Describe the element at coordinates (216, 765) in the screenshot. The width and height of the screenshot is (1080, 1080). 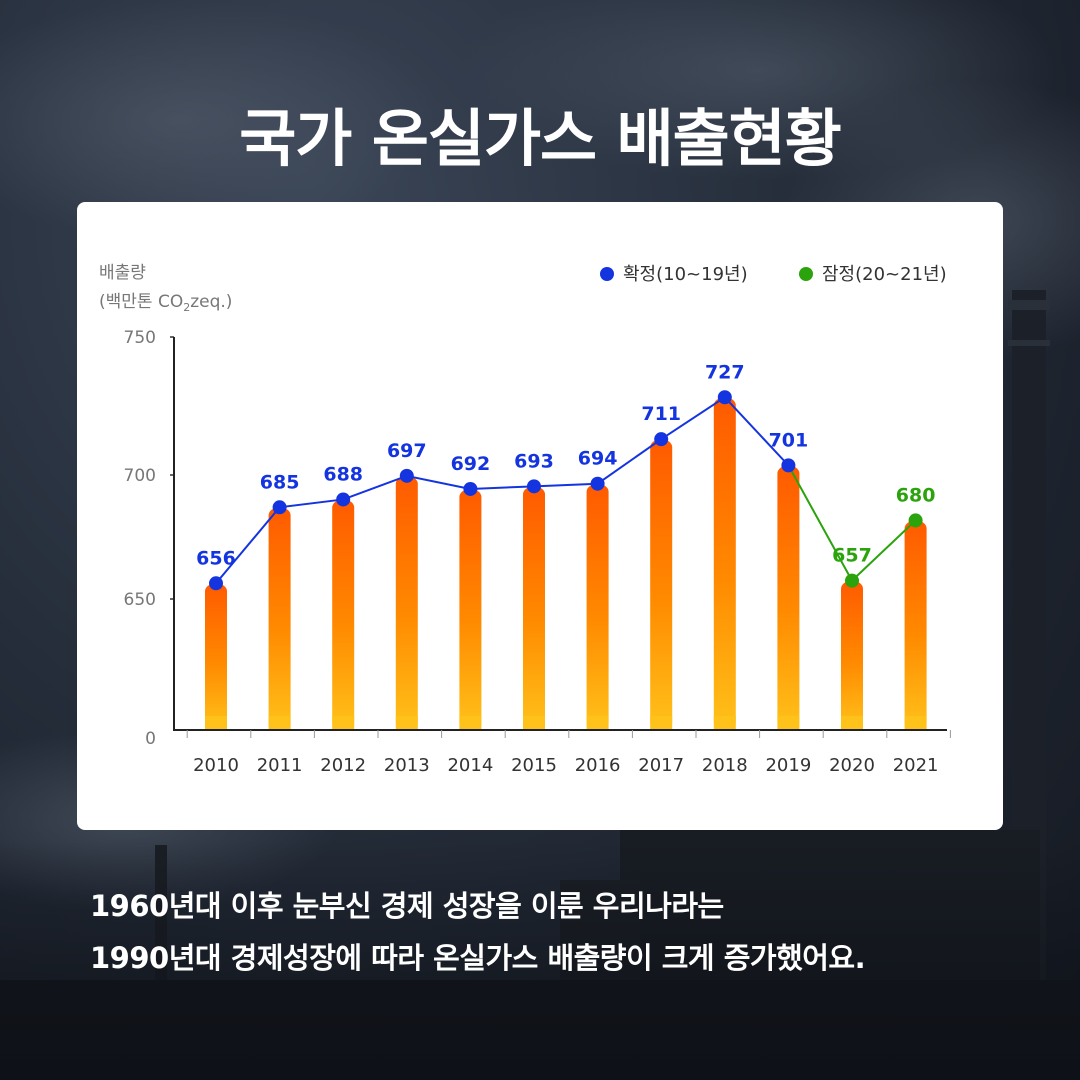
I see `x-tick-label: 2010` at that location.